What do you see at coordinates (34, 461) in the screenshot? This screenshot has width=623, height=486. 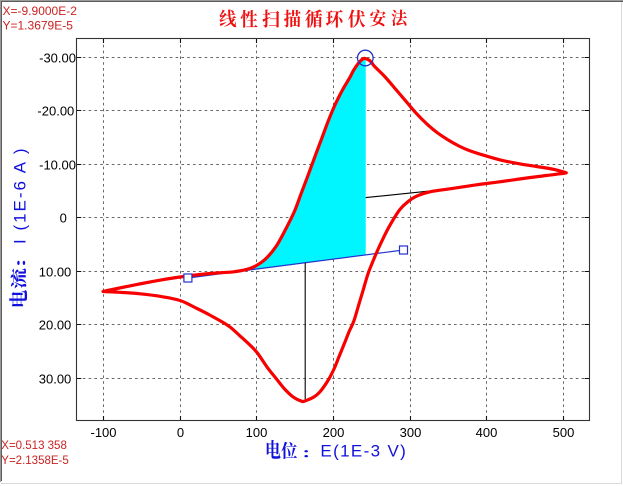 I see `svg-text: Y=2.1358E-5` at bounding box center [34, 461].